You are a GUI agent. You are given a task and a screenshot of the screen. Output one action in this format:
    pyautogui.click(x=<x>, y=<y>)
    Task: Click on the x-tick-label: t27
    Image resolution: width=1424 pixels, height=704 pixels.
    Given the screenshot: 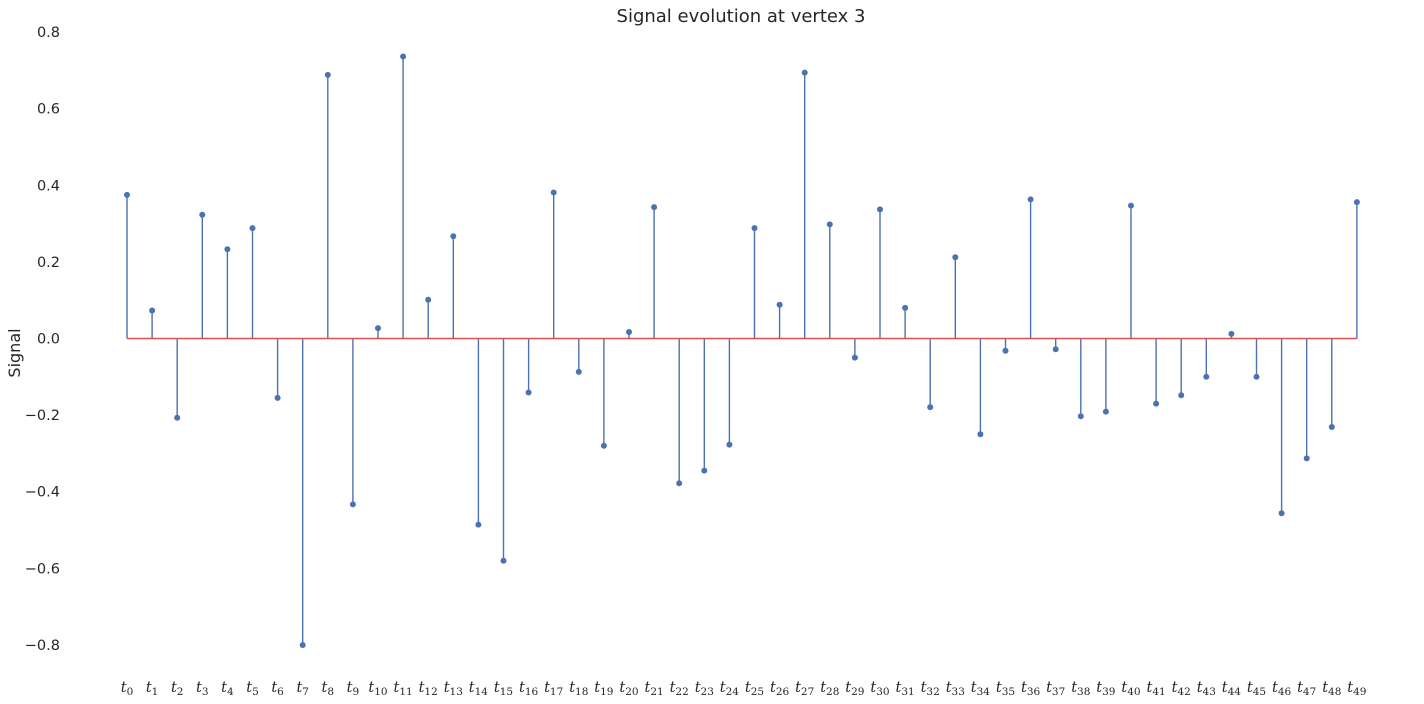 What is the action you would take?
    pyautogui.click(x=804, y=689)
    